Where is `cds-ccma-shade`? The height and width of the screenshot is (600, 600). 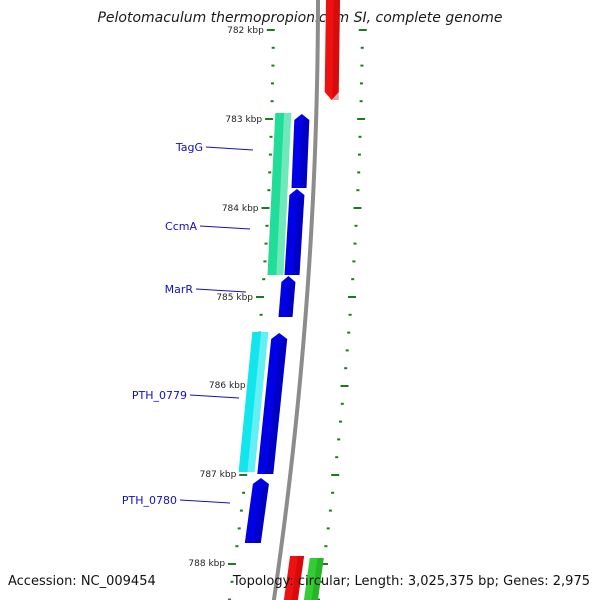
cds-ccma-shade is located at coordinates (298, 235).